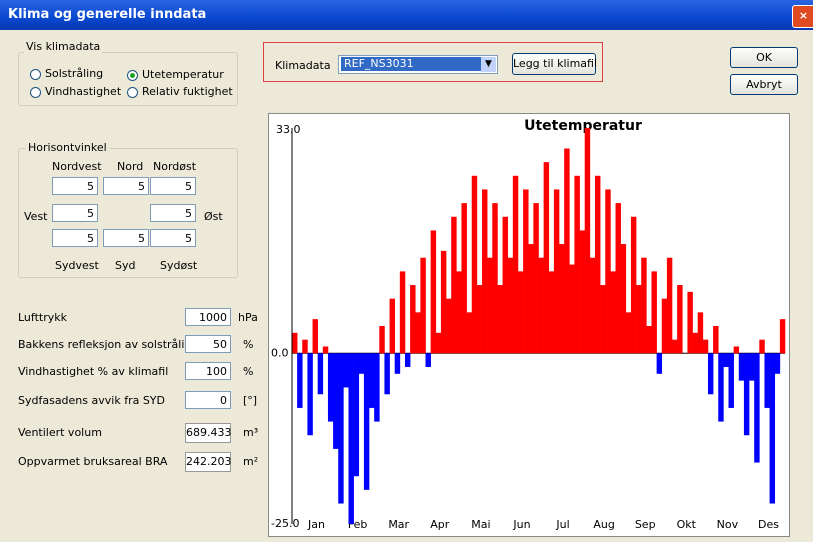  Describe the element at coordinates (562, 524) in the screenshot. I see `x-tick-label: Jul` at that location.